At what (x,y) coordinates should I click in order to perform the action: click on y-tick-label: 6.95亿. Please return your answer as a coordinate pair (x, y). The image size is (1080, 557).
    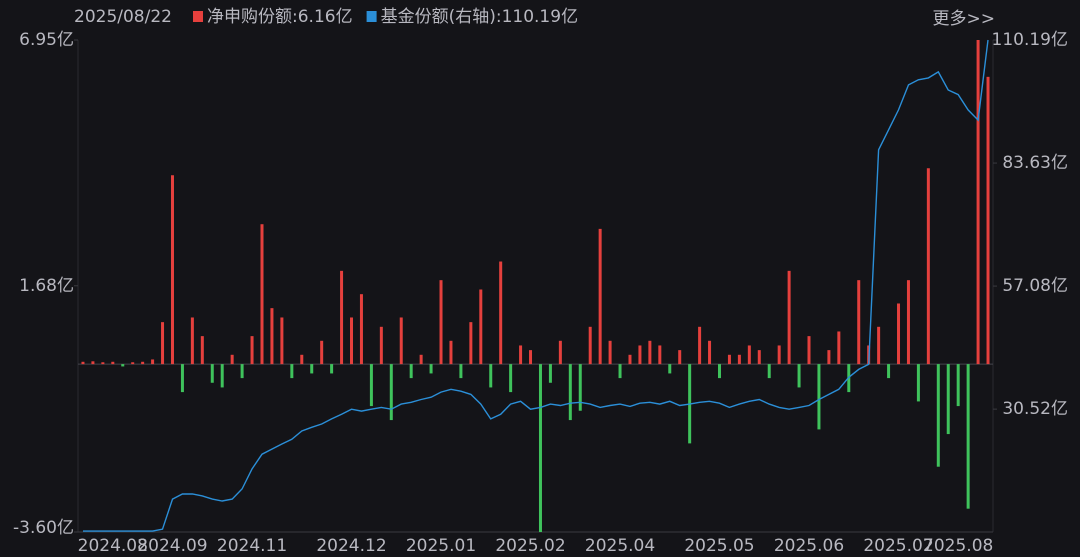
    Looking at the image, I should click on (46, 40).